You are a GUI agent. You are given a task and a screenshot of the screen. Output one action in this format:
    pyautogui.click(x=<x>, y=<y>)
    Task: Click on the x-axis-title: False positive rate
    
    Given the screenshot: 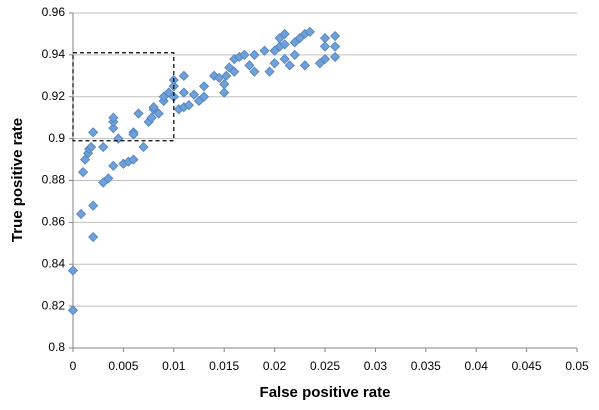 What is the action you would take?
    pyautogui.click(x=325, y=392)
    